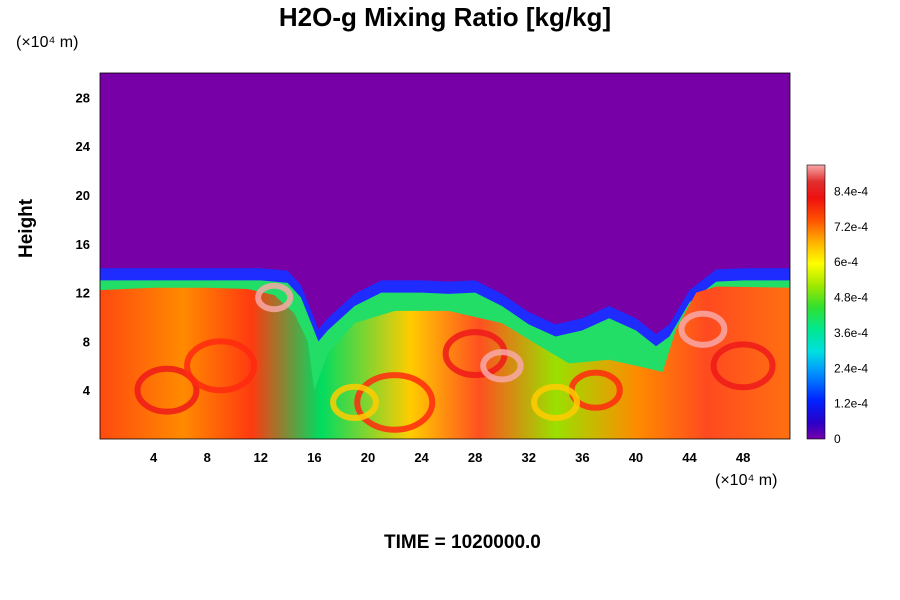 Image resolution: width=900 pixels, height=600 pixels. I want to click on x-tick-label: 28, so click(475, 457).